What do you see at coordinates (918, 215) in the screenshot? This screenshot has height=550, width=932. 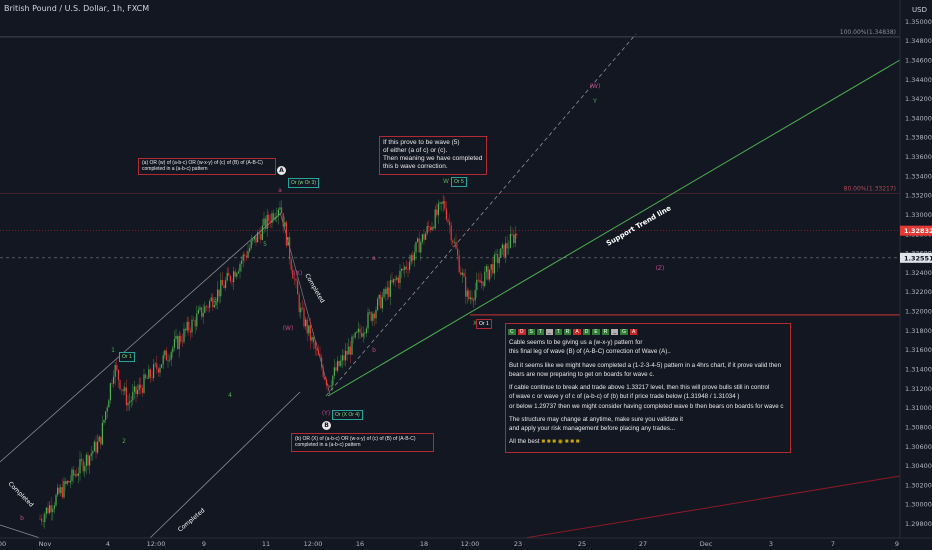 I see `price-tick: 1.33000` at bounding box center [918, 215].